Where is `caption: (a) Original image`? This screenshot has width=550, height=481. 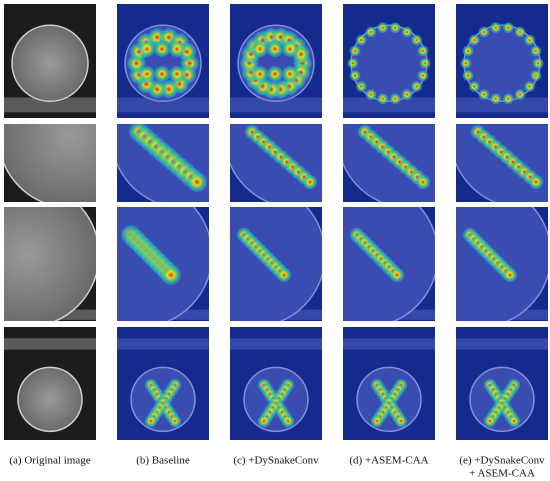
caption: (a) Original image is located at coordinates (49, 461).